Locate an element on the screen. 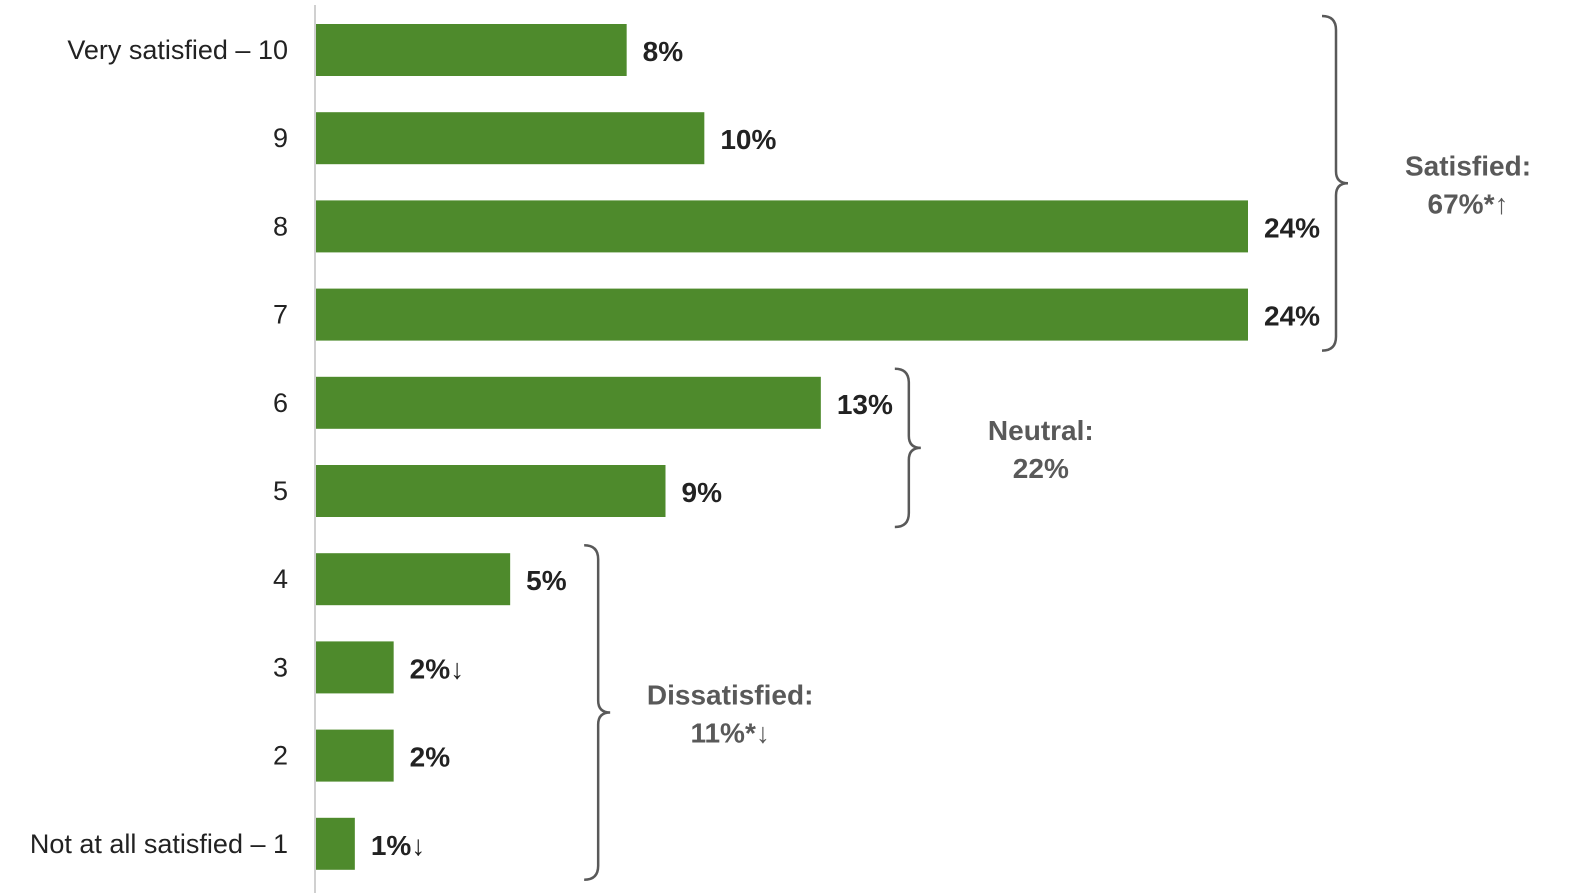  group-label-value: 22% is located at coordinates (1041, 468).